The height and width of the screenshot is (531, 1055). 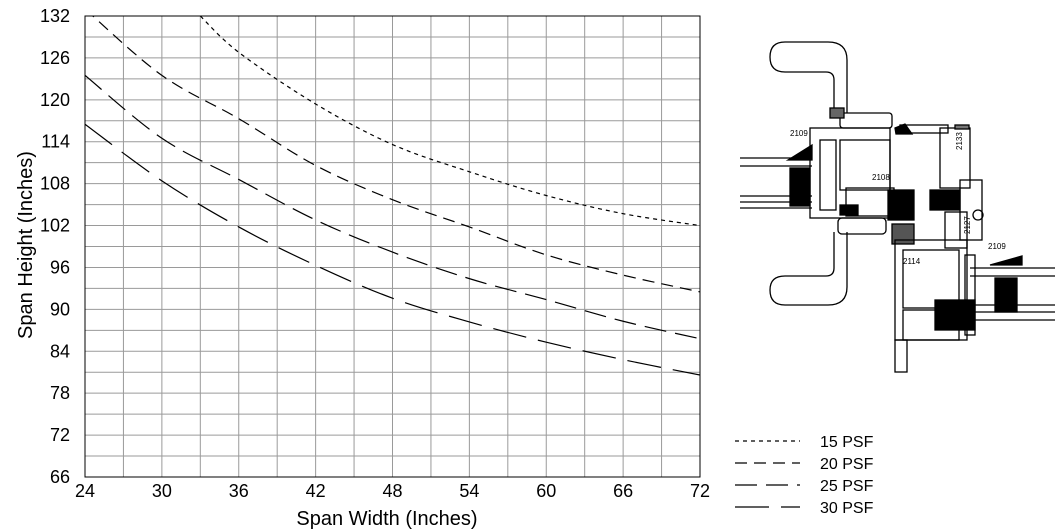 What do you see at coordinates (386, 519) in the screenshot?
I see `x-axis-title: Span Width (Inches)` at bounding box center [386, 519].